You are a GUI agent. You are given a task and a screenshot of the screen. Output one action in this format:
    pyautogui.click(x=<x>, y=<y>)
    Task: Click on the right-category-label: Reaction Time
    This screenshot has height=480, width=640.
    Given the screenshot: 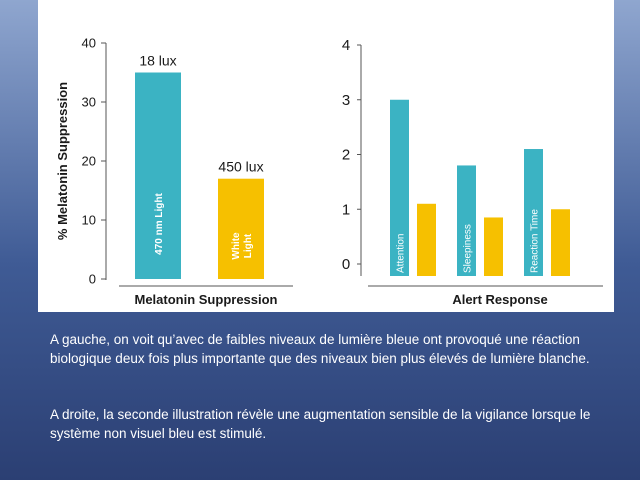 What is the action you would take?
    pyautogui.click(x=535, y=241)
    